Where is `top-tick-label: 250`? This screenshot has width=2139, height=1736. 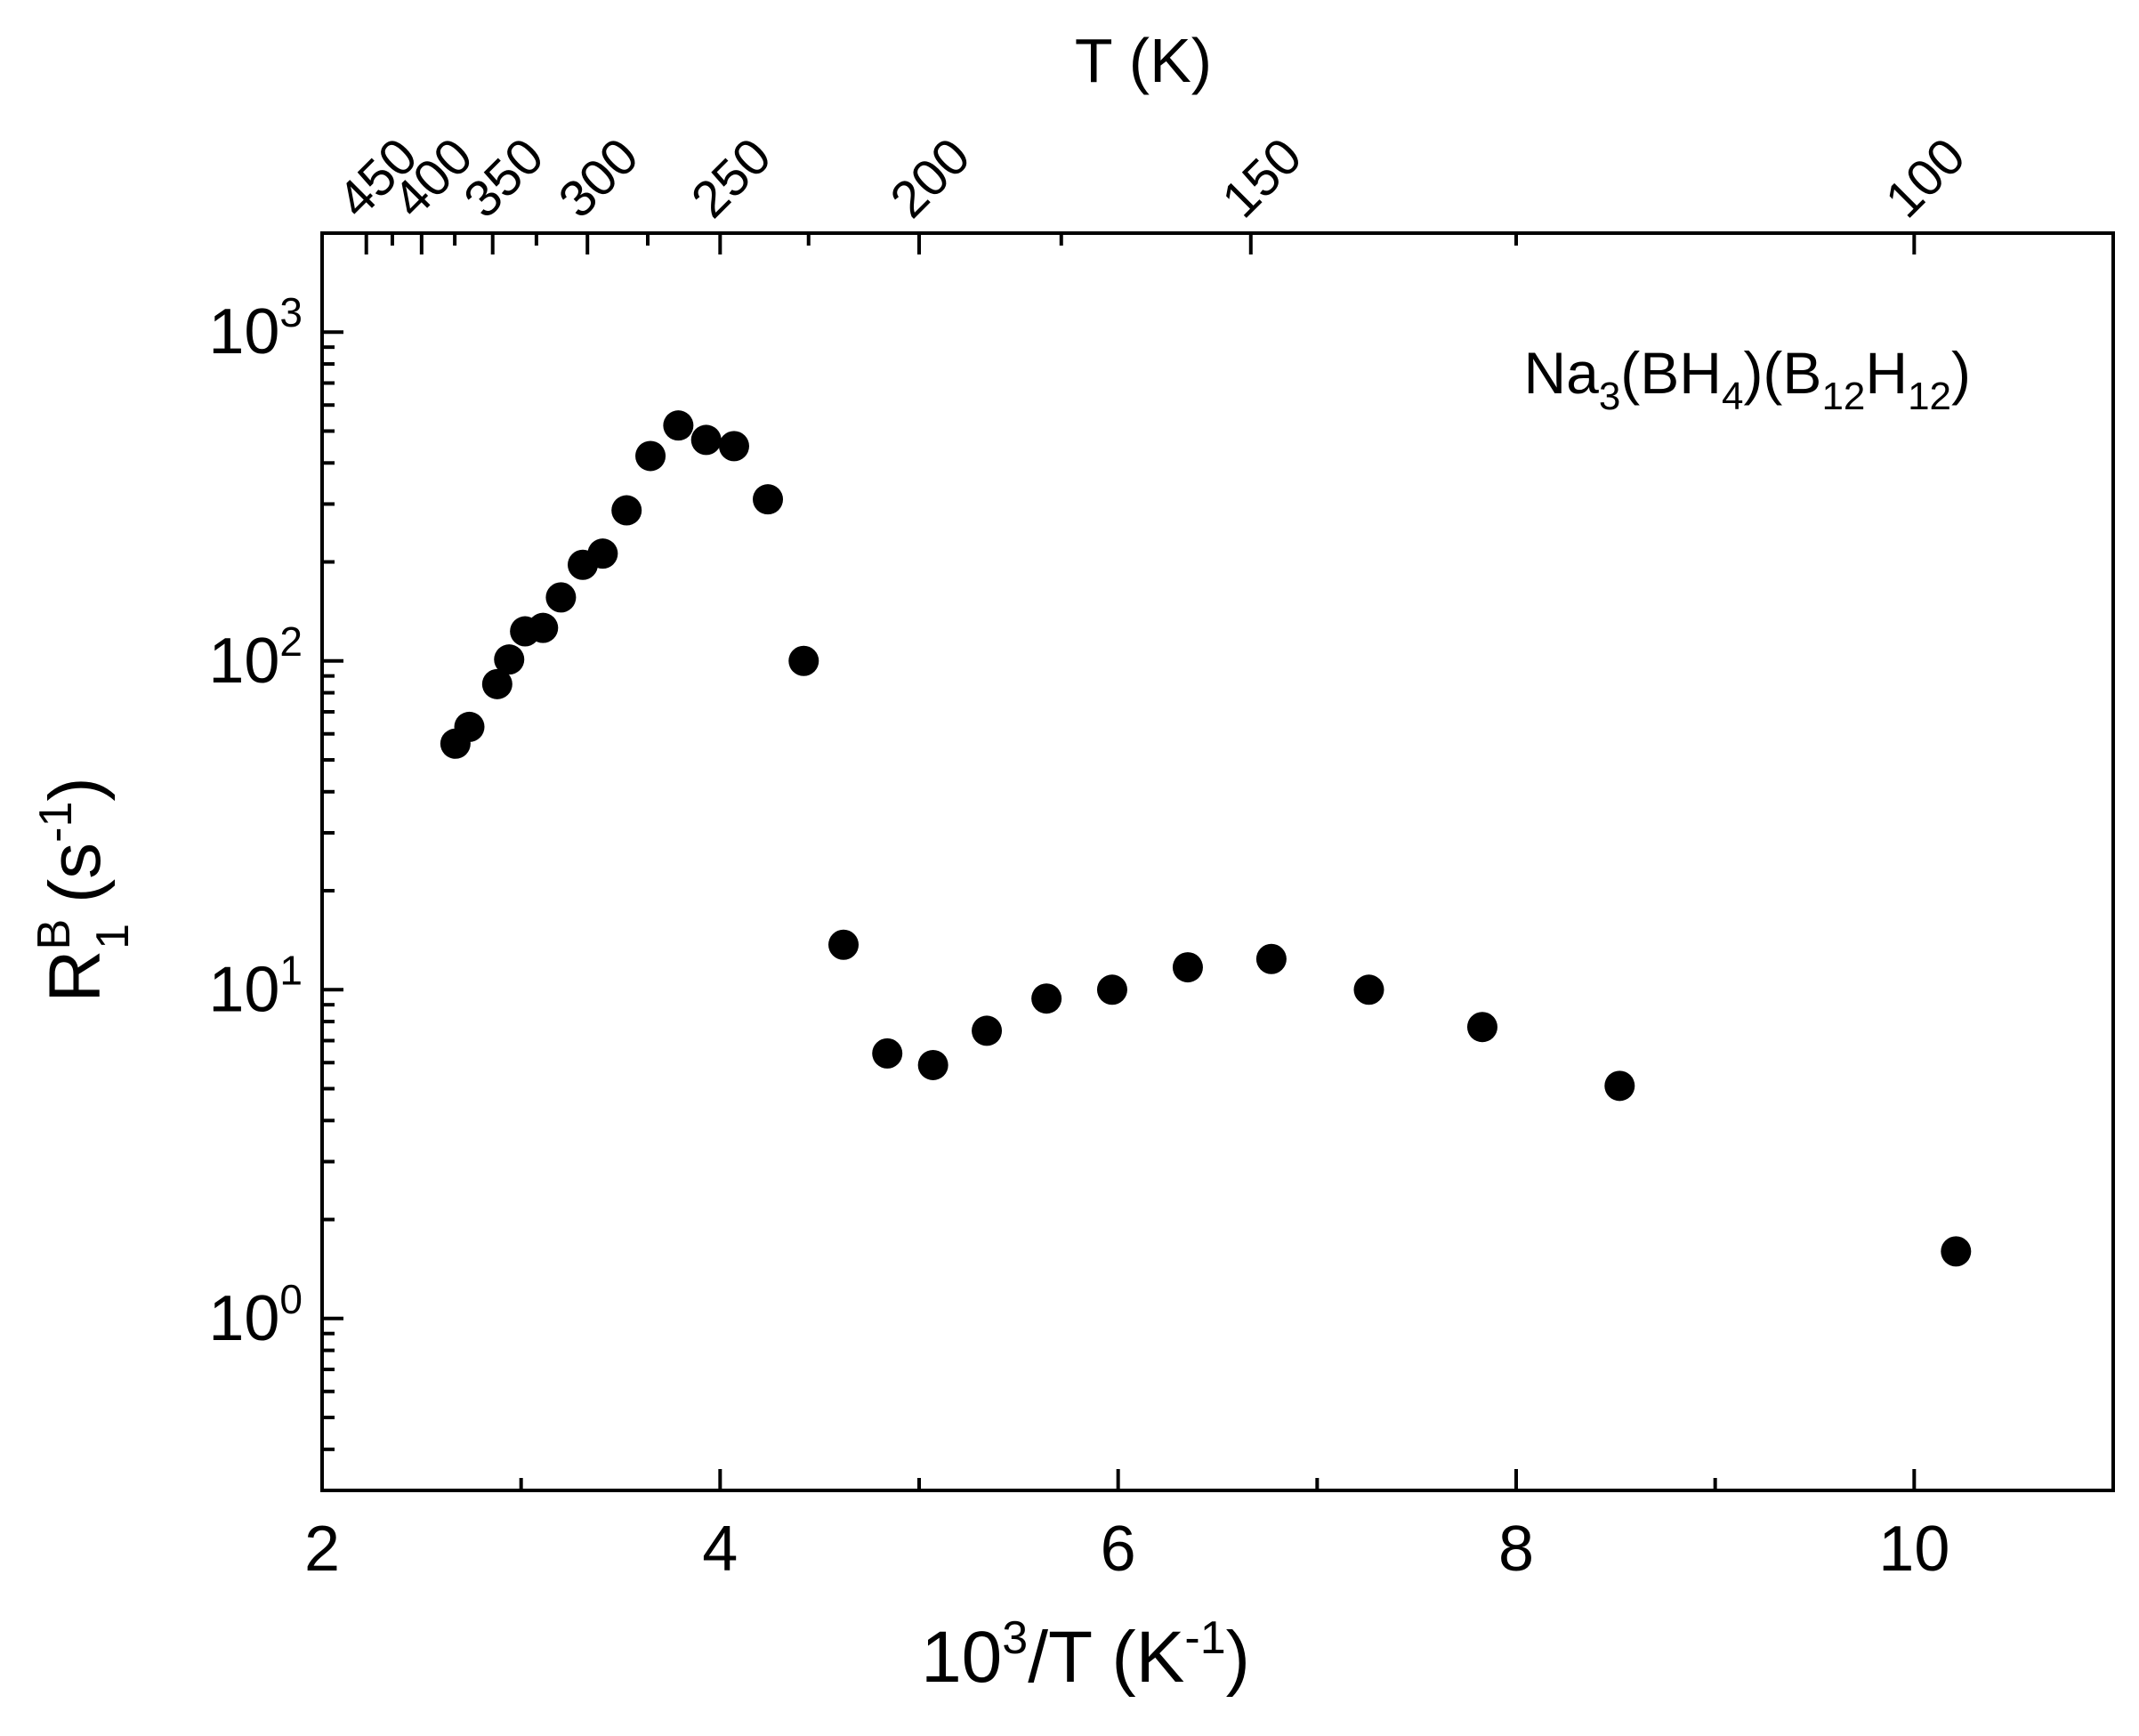 top-tick-label: 250 is located at coordinates (731, 178).